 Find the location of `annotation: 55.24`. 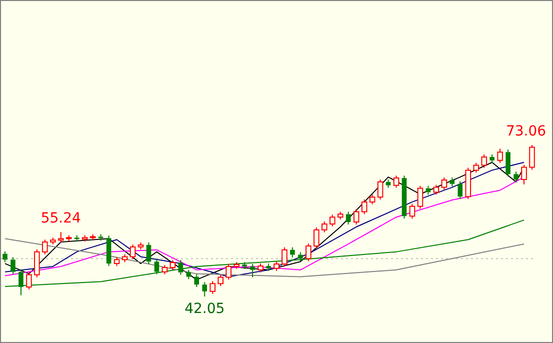

annotation: 55.24 is located at coordinates (61, 218).